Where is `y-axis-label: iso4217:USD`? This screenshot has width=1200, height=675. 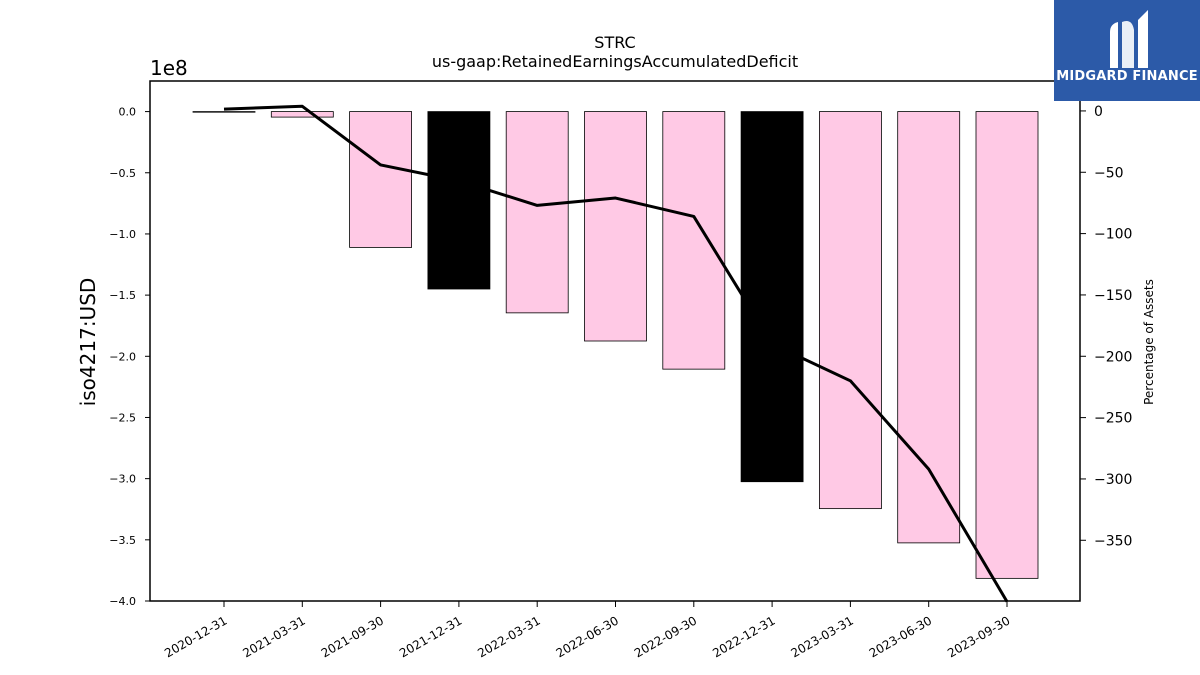
y-axis-label: iso4217:USD is located at coordinates (88, 342).